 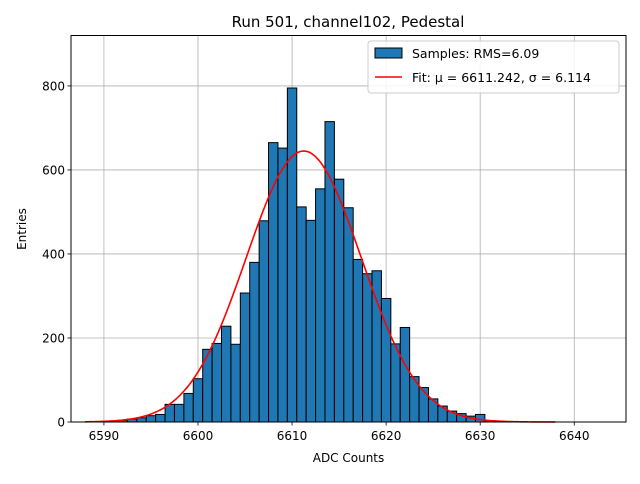 What do you see at coordinates (22, 229) in the screenshot?
I see `y-axis-label: Entries` at bounding box center [22, 229].